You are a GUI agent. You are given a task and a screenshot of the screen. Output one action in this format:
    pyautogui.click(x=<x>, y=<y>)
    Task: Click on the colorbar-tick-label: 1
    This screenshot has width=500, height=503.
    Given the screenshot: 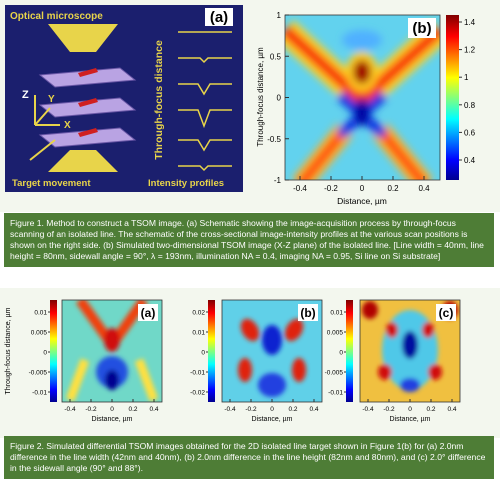 What is the action you would take?
    pyautogui.click(x=466, y=77)
    